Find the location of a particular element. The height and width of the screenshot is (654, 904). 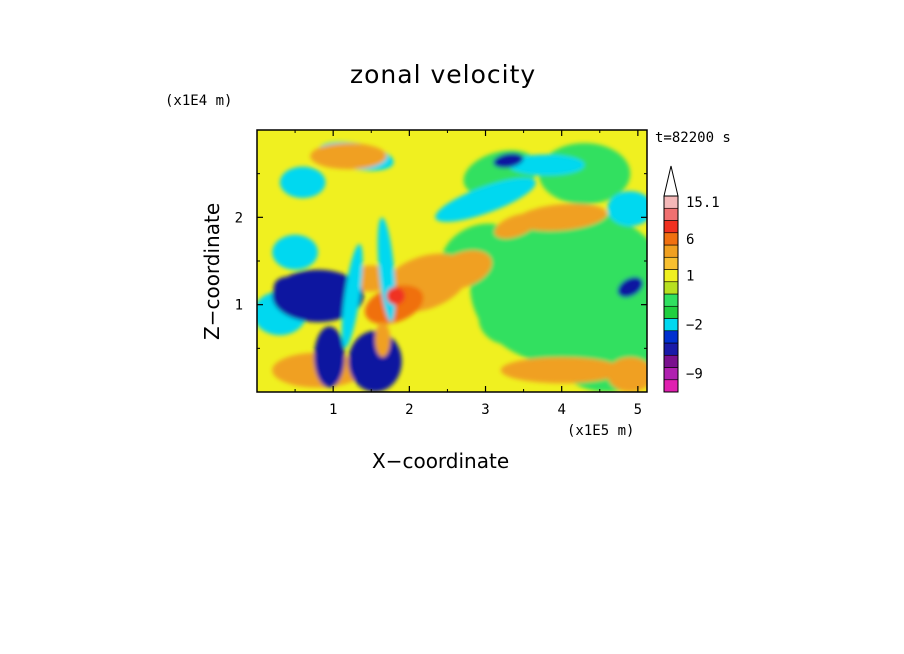

y-ticks: 12 is located at coordinates (441, 261).